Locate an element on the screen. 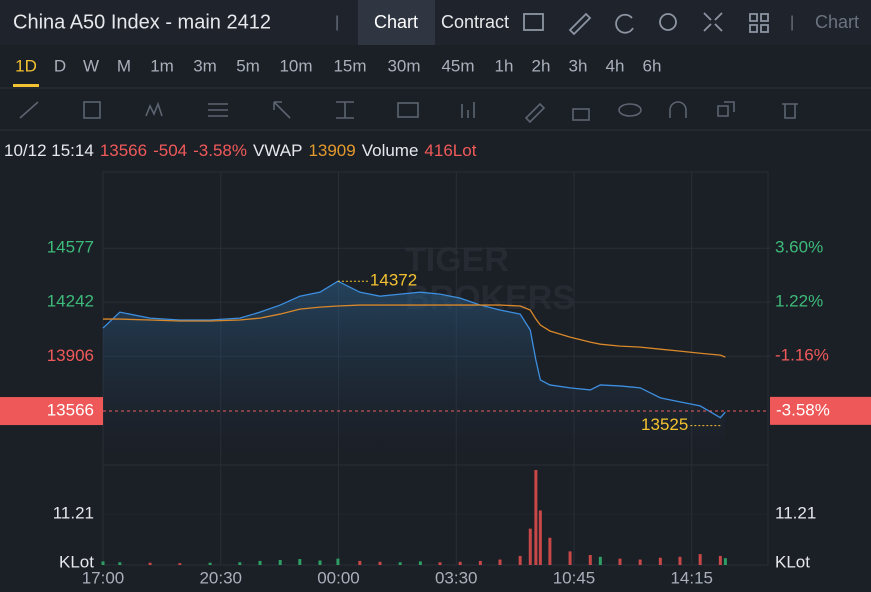 Image resolution: width=871 pixels, height=592 pixels. x-tick-label: 17:00 is located at coordinates (103, 577).